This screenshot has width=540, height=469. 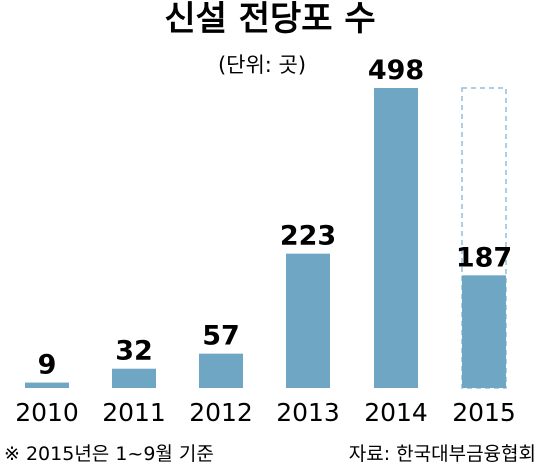 I want to click on chart-title: 신설 전당포 수, so click(x=269, y=19).